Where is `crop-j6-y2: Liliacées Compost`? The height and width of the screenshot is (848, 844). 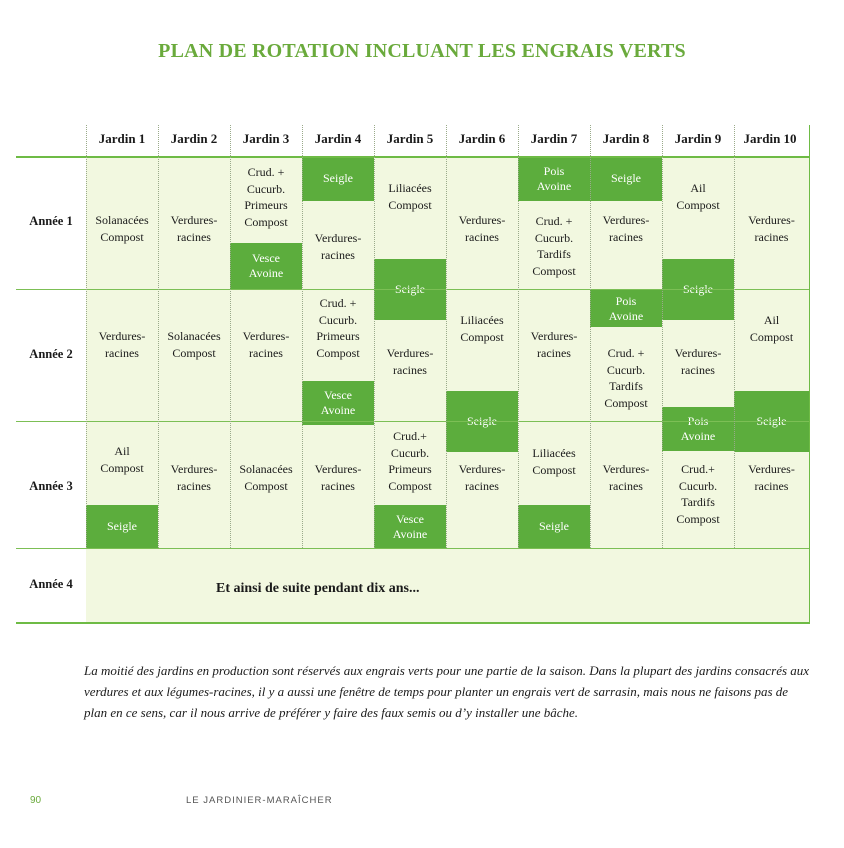
crop-j6-y2: Liliacées Compost is located at coordinates (482, 328).